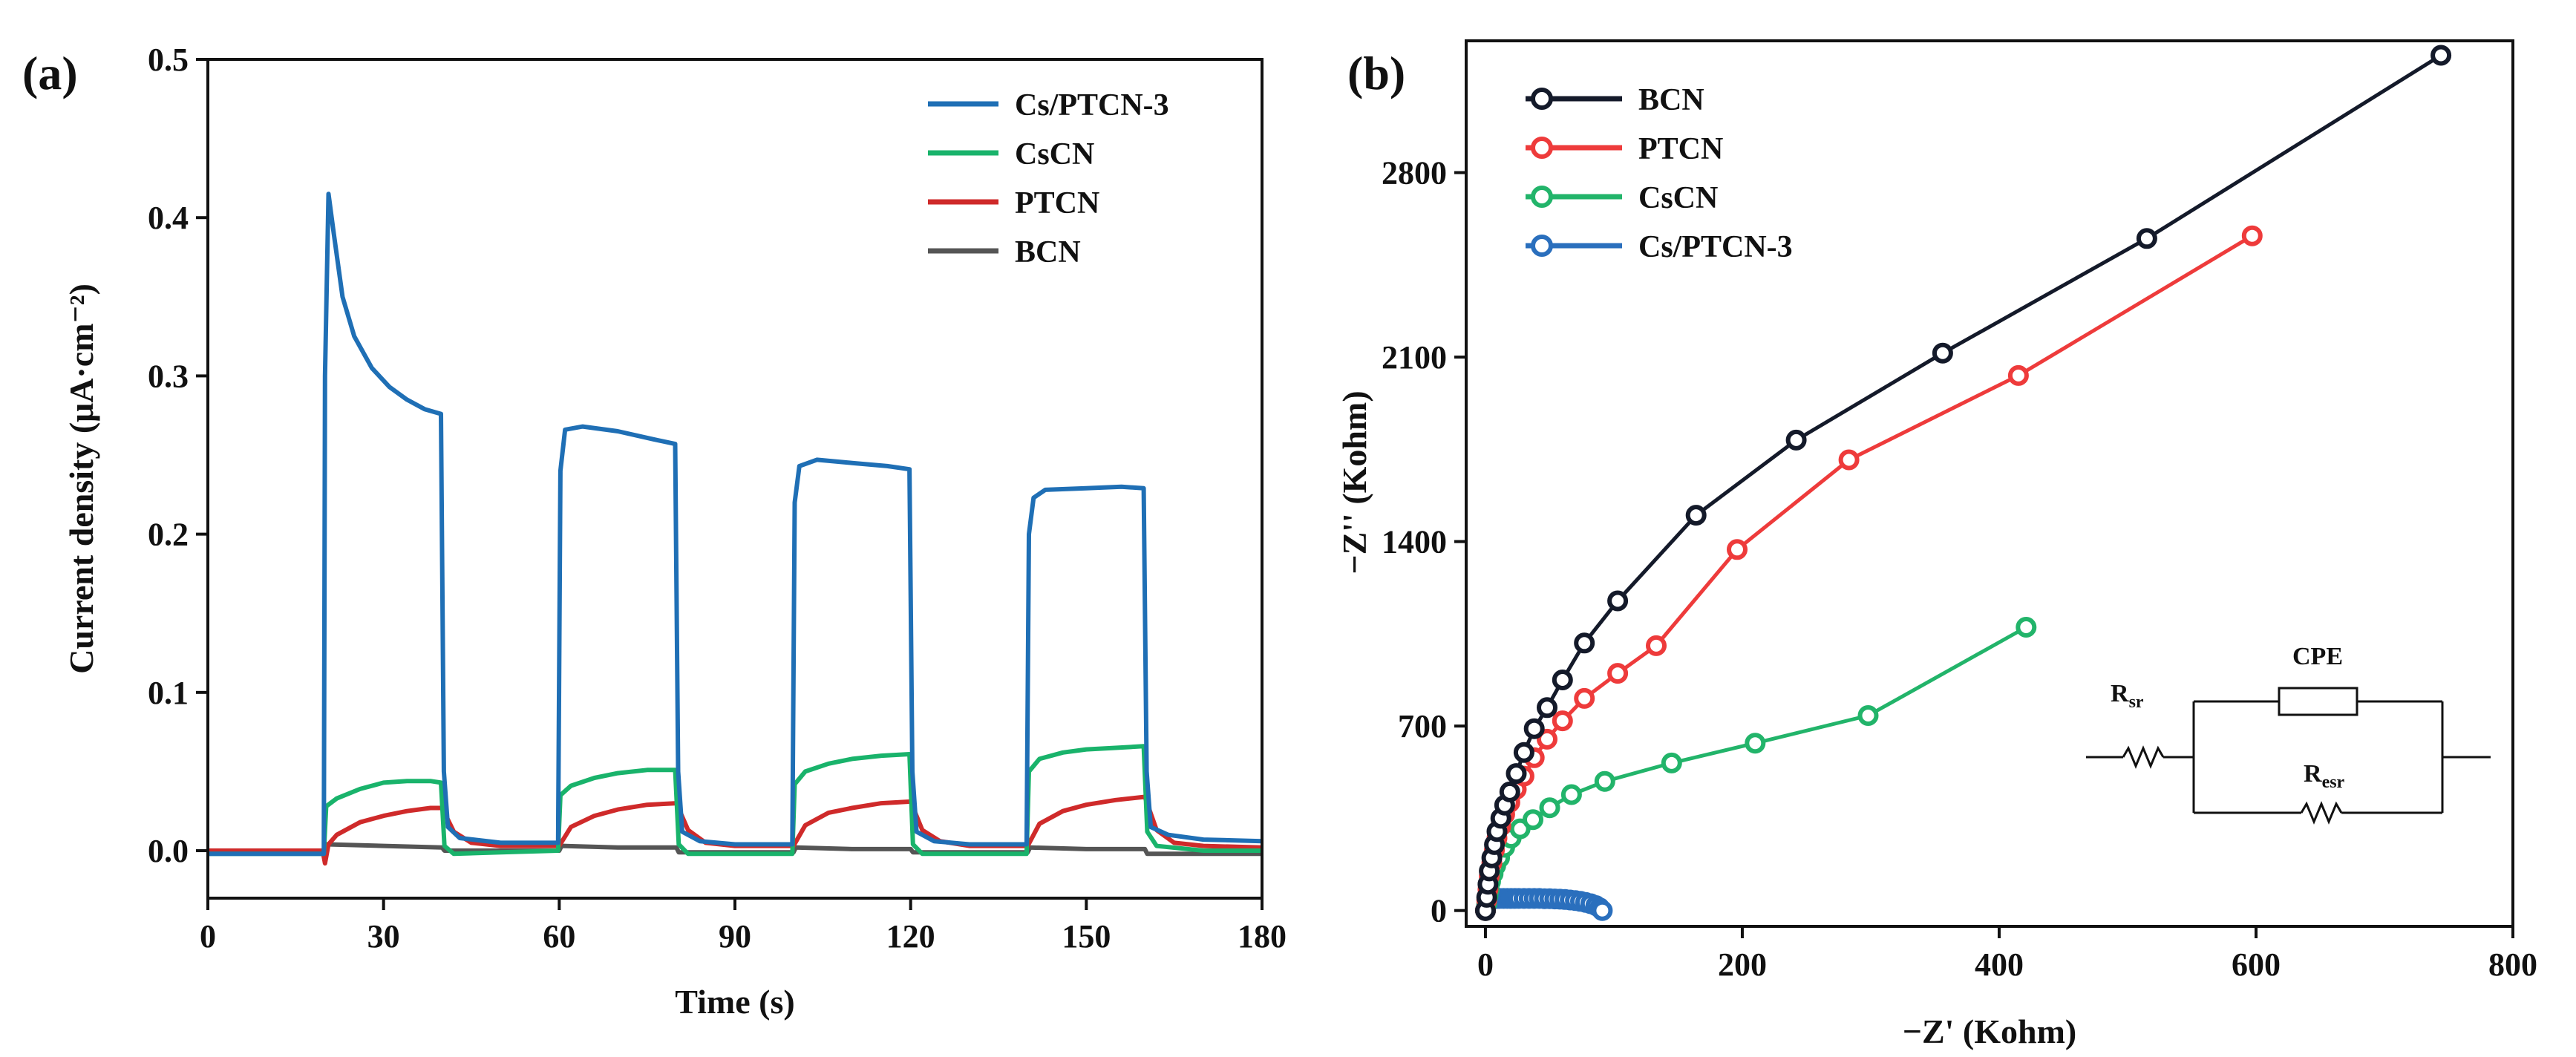  I want to click on panel-a-x-tick-label-3: 90, so click(735, 936).